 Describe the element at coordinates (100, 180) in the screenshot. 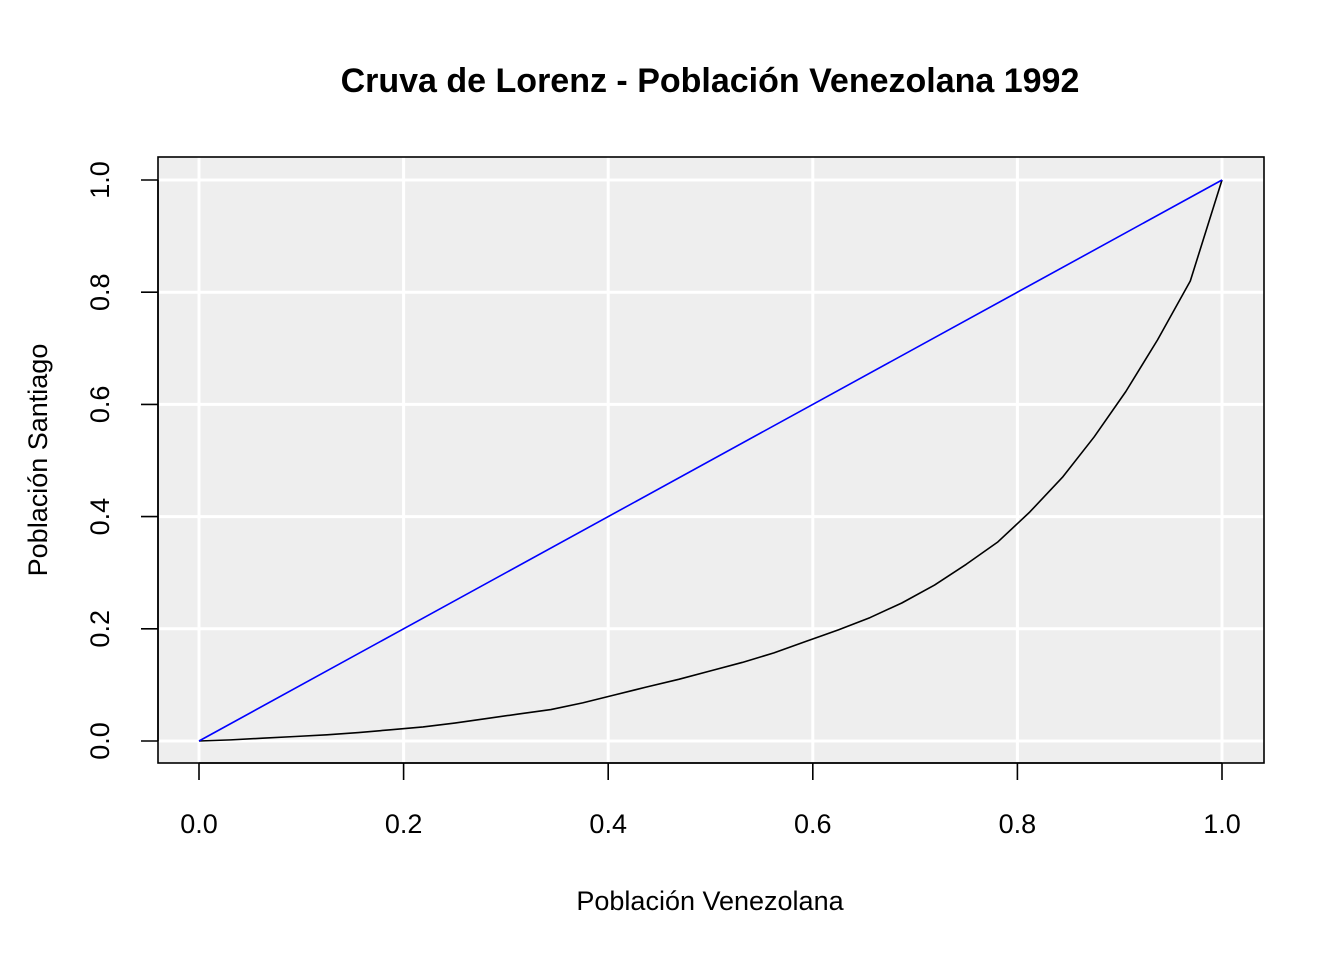

I see `y-tick-label: 1.0` at that location.